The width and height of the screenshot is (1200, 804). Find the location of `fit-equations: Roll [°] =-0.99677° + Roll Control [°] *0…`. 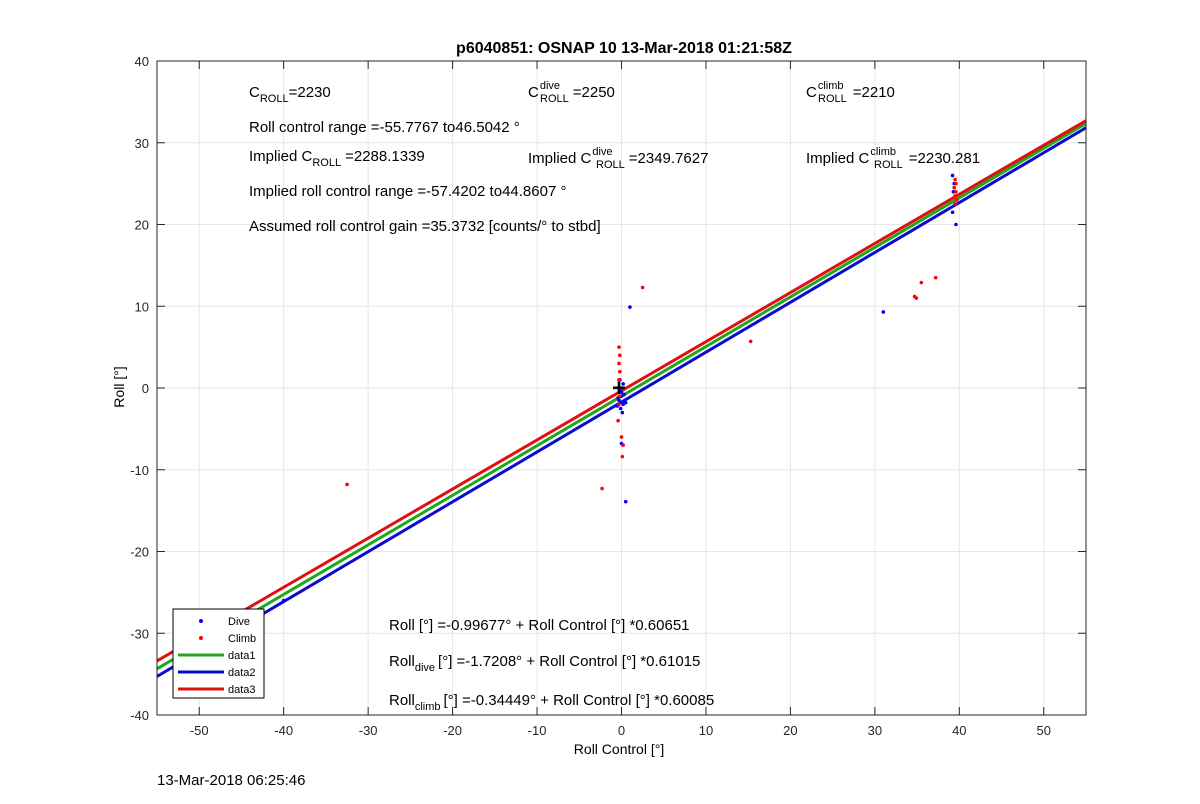

fit-equations: Roll [°] =-0.99677° + Roll Control [°] *0… is located at coordinates (551, 665).